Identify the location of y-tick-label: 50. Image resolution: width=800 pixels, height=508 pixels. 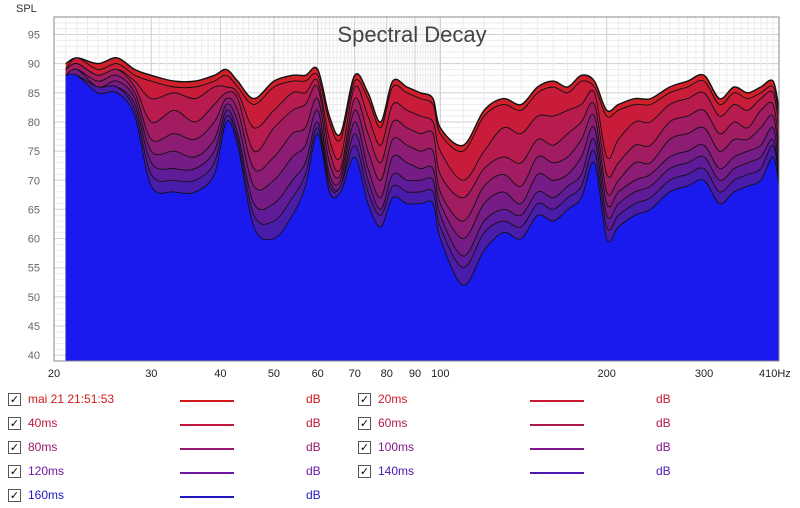
(34, 298).